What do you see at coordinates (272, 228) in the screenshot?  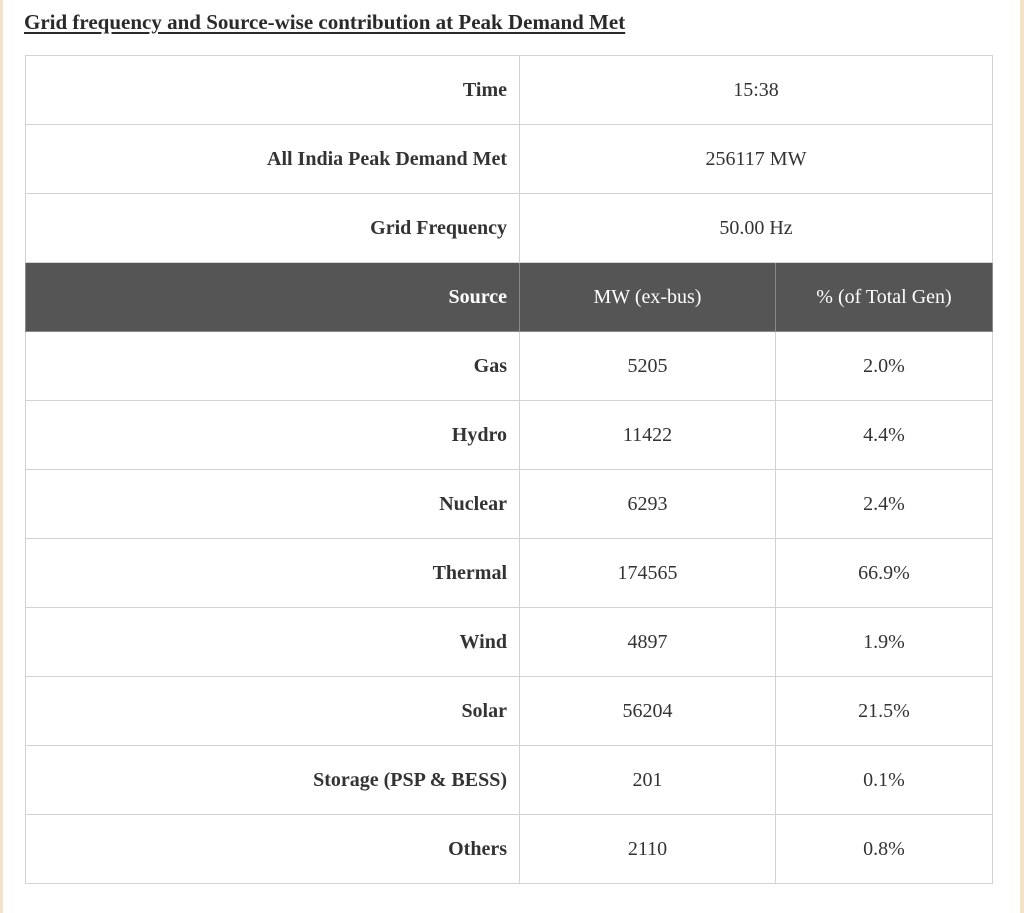 I see `summary-label: Grid Frequency` at bounding box center [272, 228].